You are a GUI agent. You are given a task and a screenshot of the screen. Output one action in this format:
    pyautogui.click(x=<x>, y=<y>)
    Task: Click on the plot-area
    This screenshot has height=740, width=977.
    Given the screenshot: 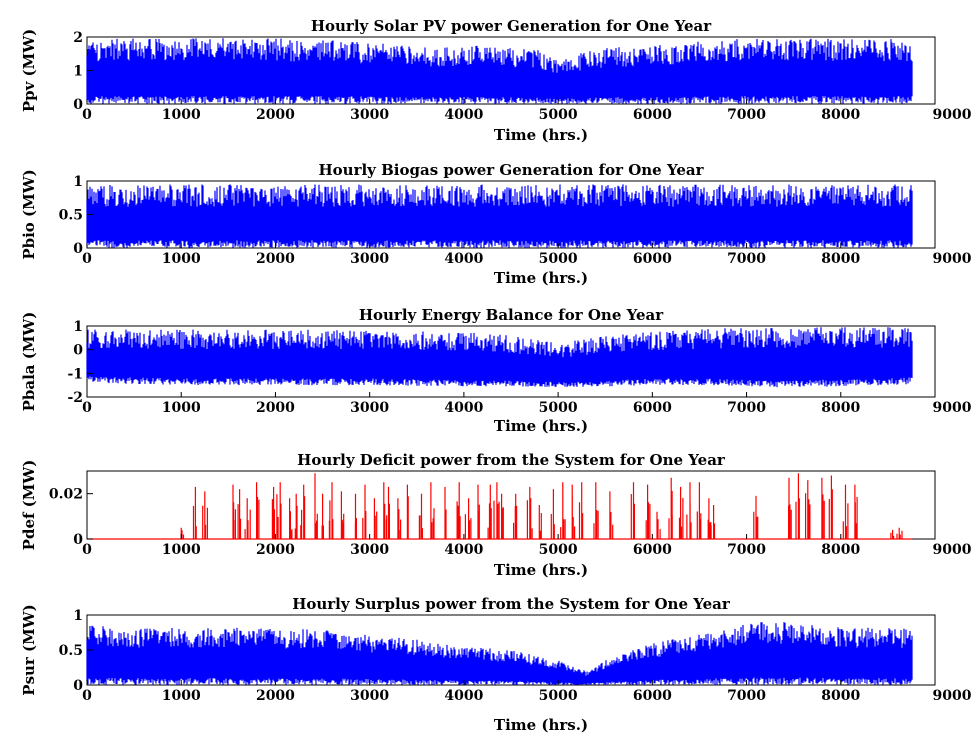 What is the action you would take?
    pyautogui.click(x=511, y=505)
    